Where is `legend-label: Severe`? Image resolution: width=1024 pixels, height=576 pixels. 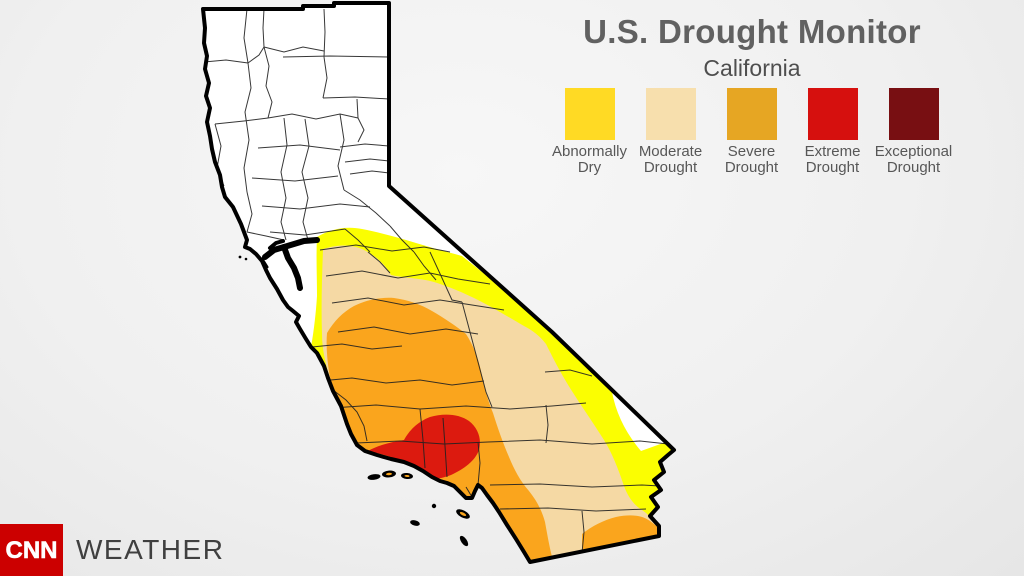 legend-label: Severe is located at coordinates (751, 151).